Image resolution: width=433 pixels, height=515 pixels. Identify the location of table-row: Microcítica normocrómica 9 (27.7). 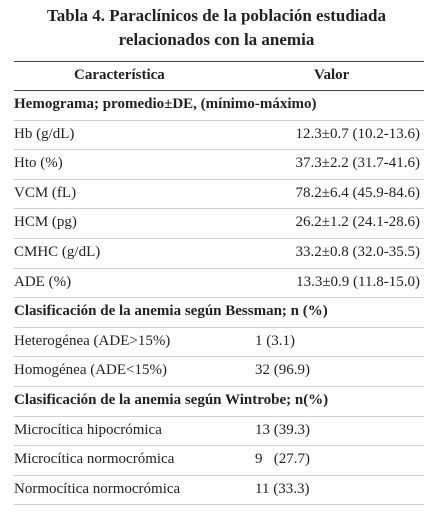
(219, 461).